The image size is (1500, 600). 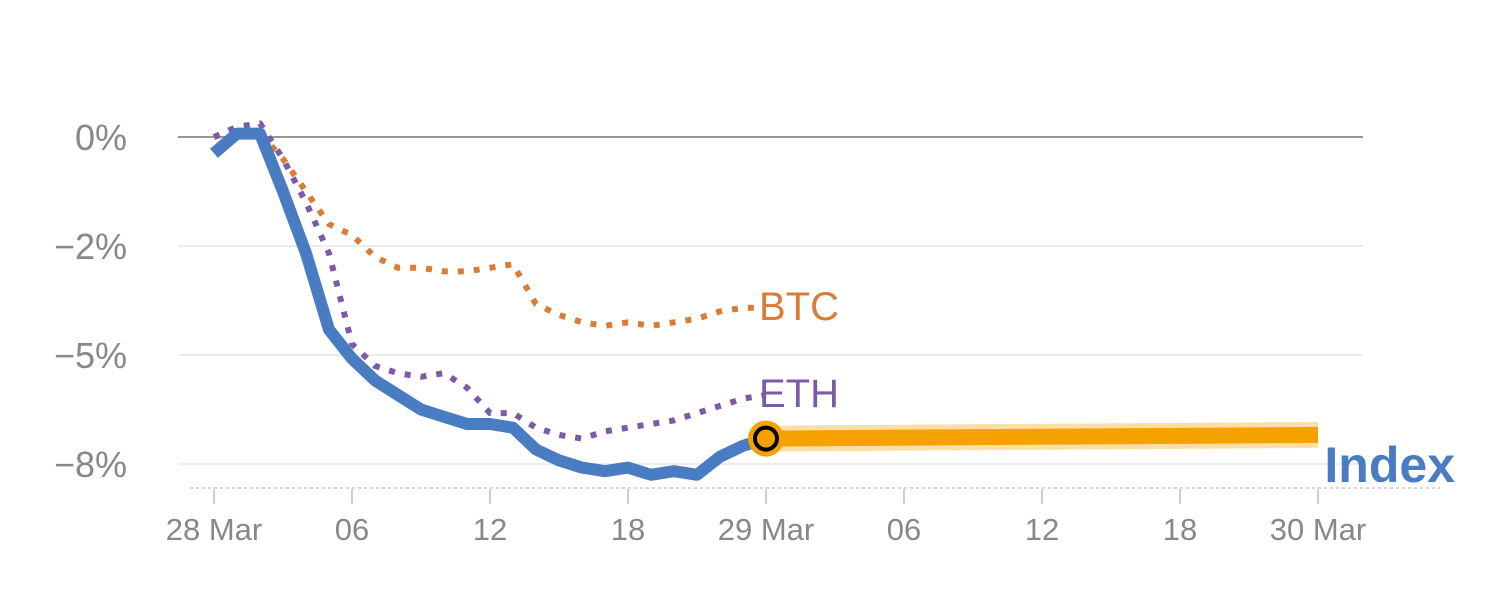 What do you see at coordinates (766, 529) in the screenshot?
I see `x-tick-label: 29 Mar` at bounding box center [766, 529].